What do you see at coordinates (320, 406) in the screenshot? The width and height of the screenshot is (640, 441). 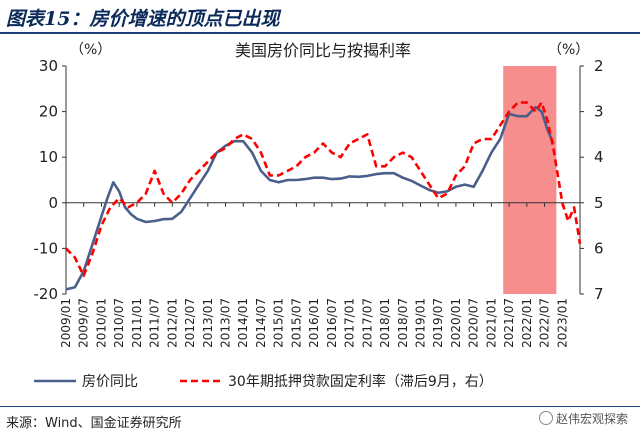 I see `footer-rule` at bounding box center [320, 406].